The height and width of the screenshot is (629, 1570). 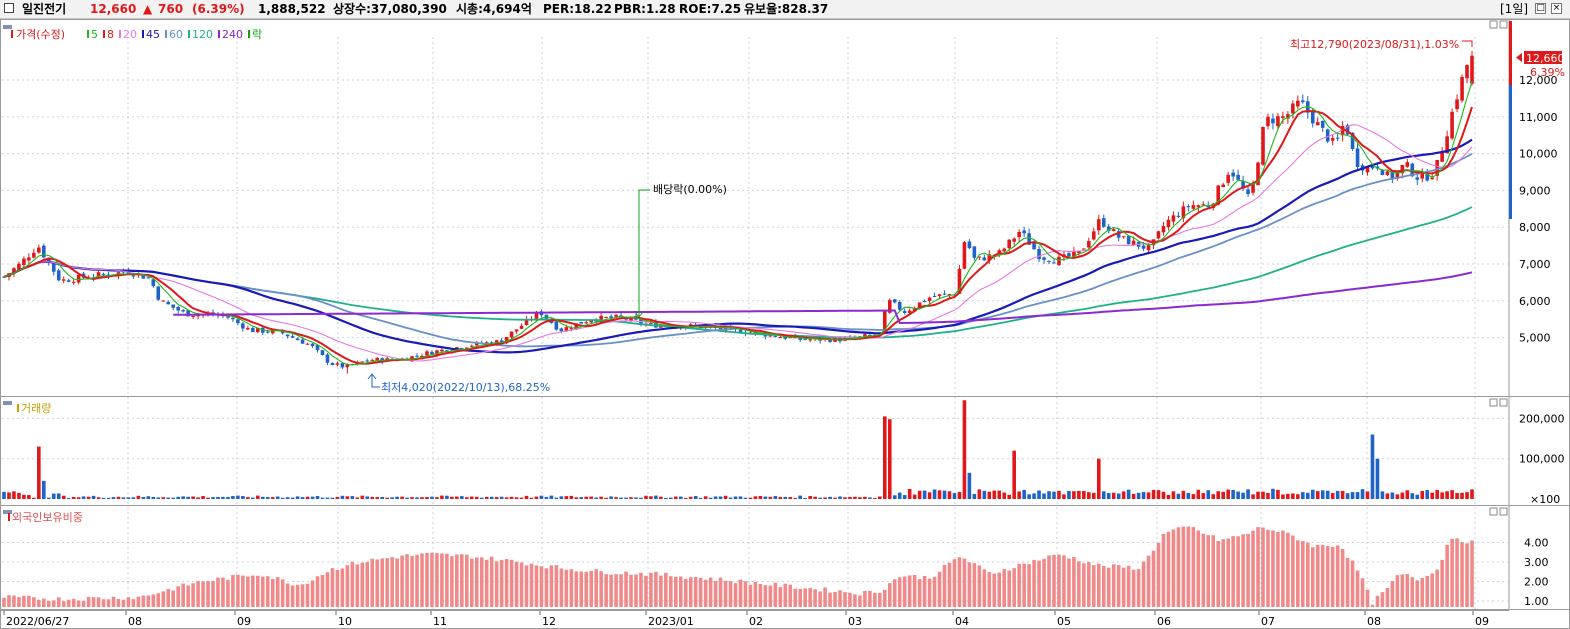 I want to click on legend-item: 60, so click(x=176, y=34).